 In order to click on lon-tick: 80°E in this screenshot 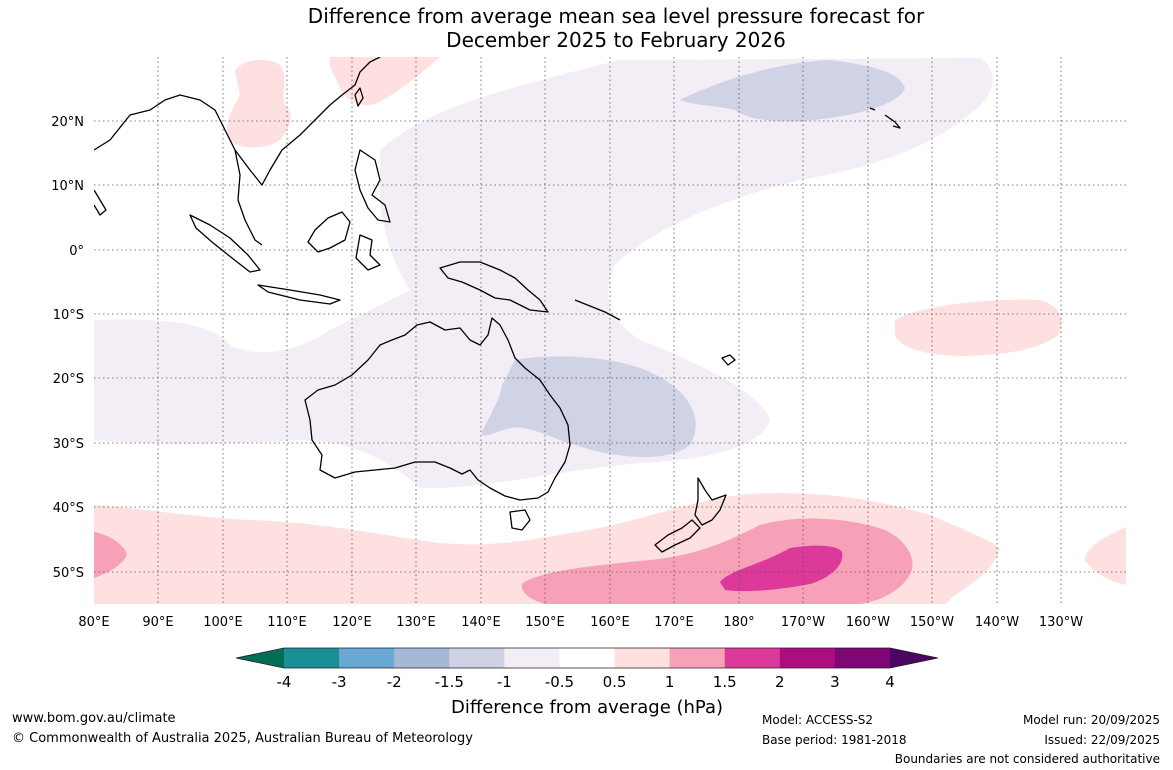, I will do `click(93, 622)`.